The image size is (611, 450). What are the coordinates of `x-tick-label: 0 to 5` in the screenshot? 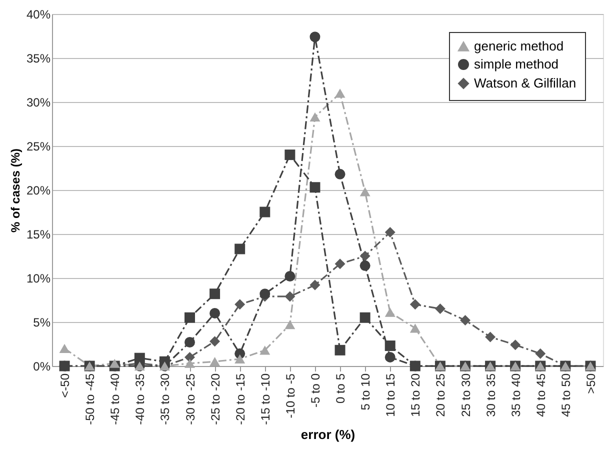 It's located at (341, 388).